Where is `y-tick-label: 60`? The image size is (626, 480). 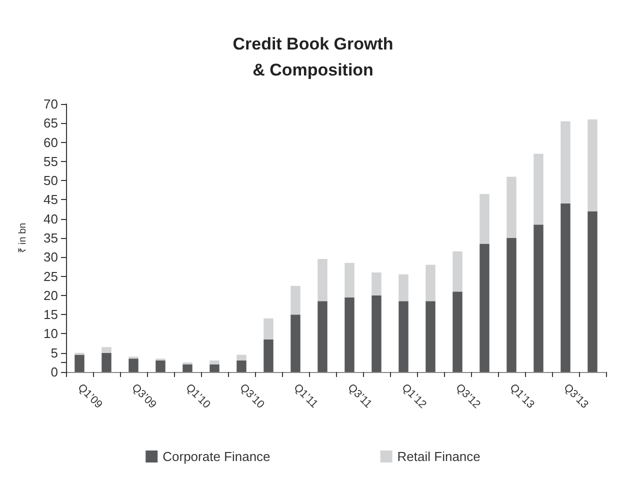
y-tick-label: 60 is located at coordinates (51, 142).